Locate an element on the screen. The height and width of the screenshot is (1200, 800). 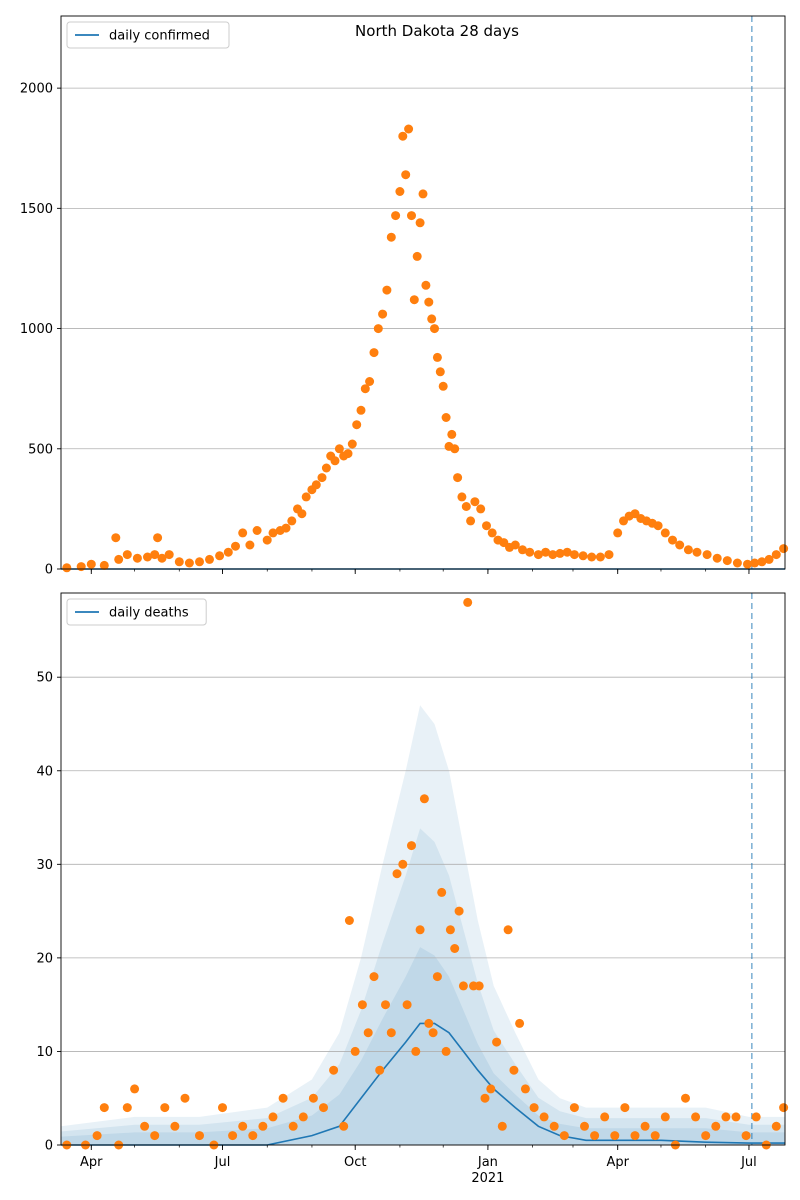
legend-box is located at coordinates (148, 35).